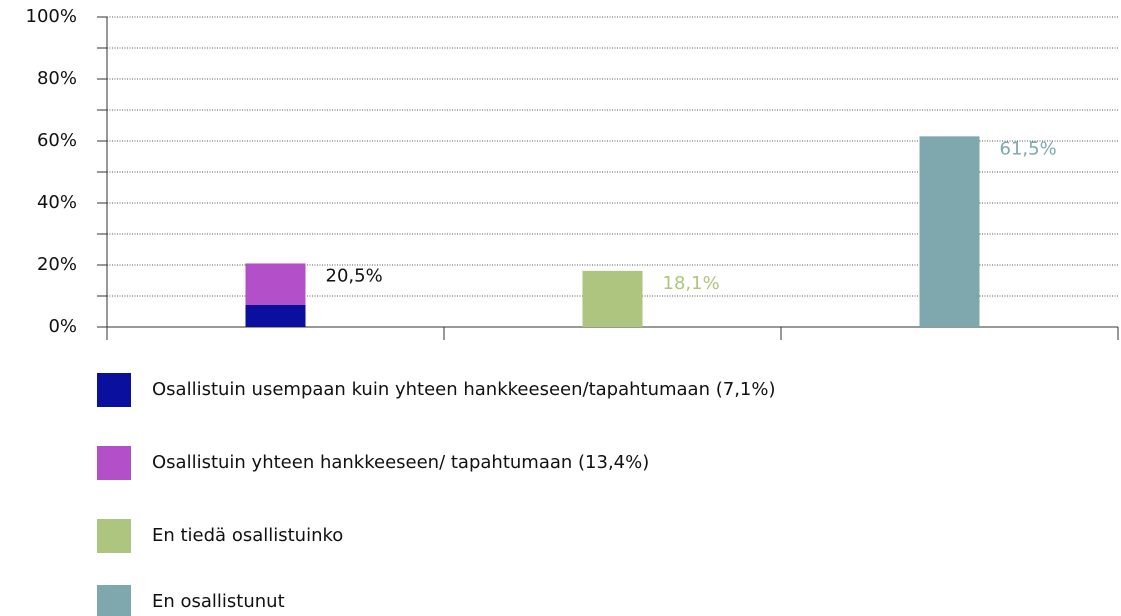 The height and width of the screenshot is (616, 1121). I want to click on legend-label: En osallistunut, so click(218, 601).